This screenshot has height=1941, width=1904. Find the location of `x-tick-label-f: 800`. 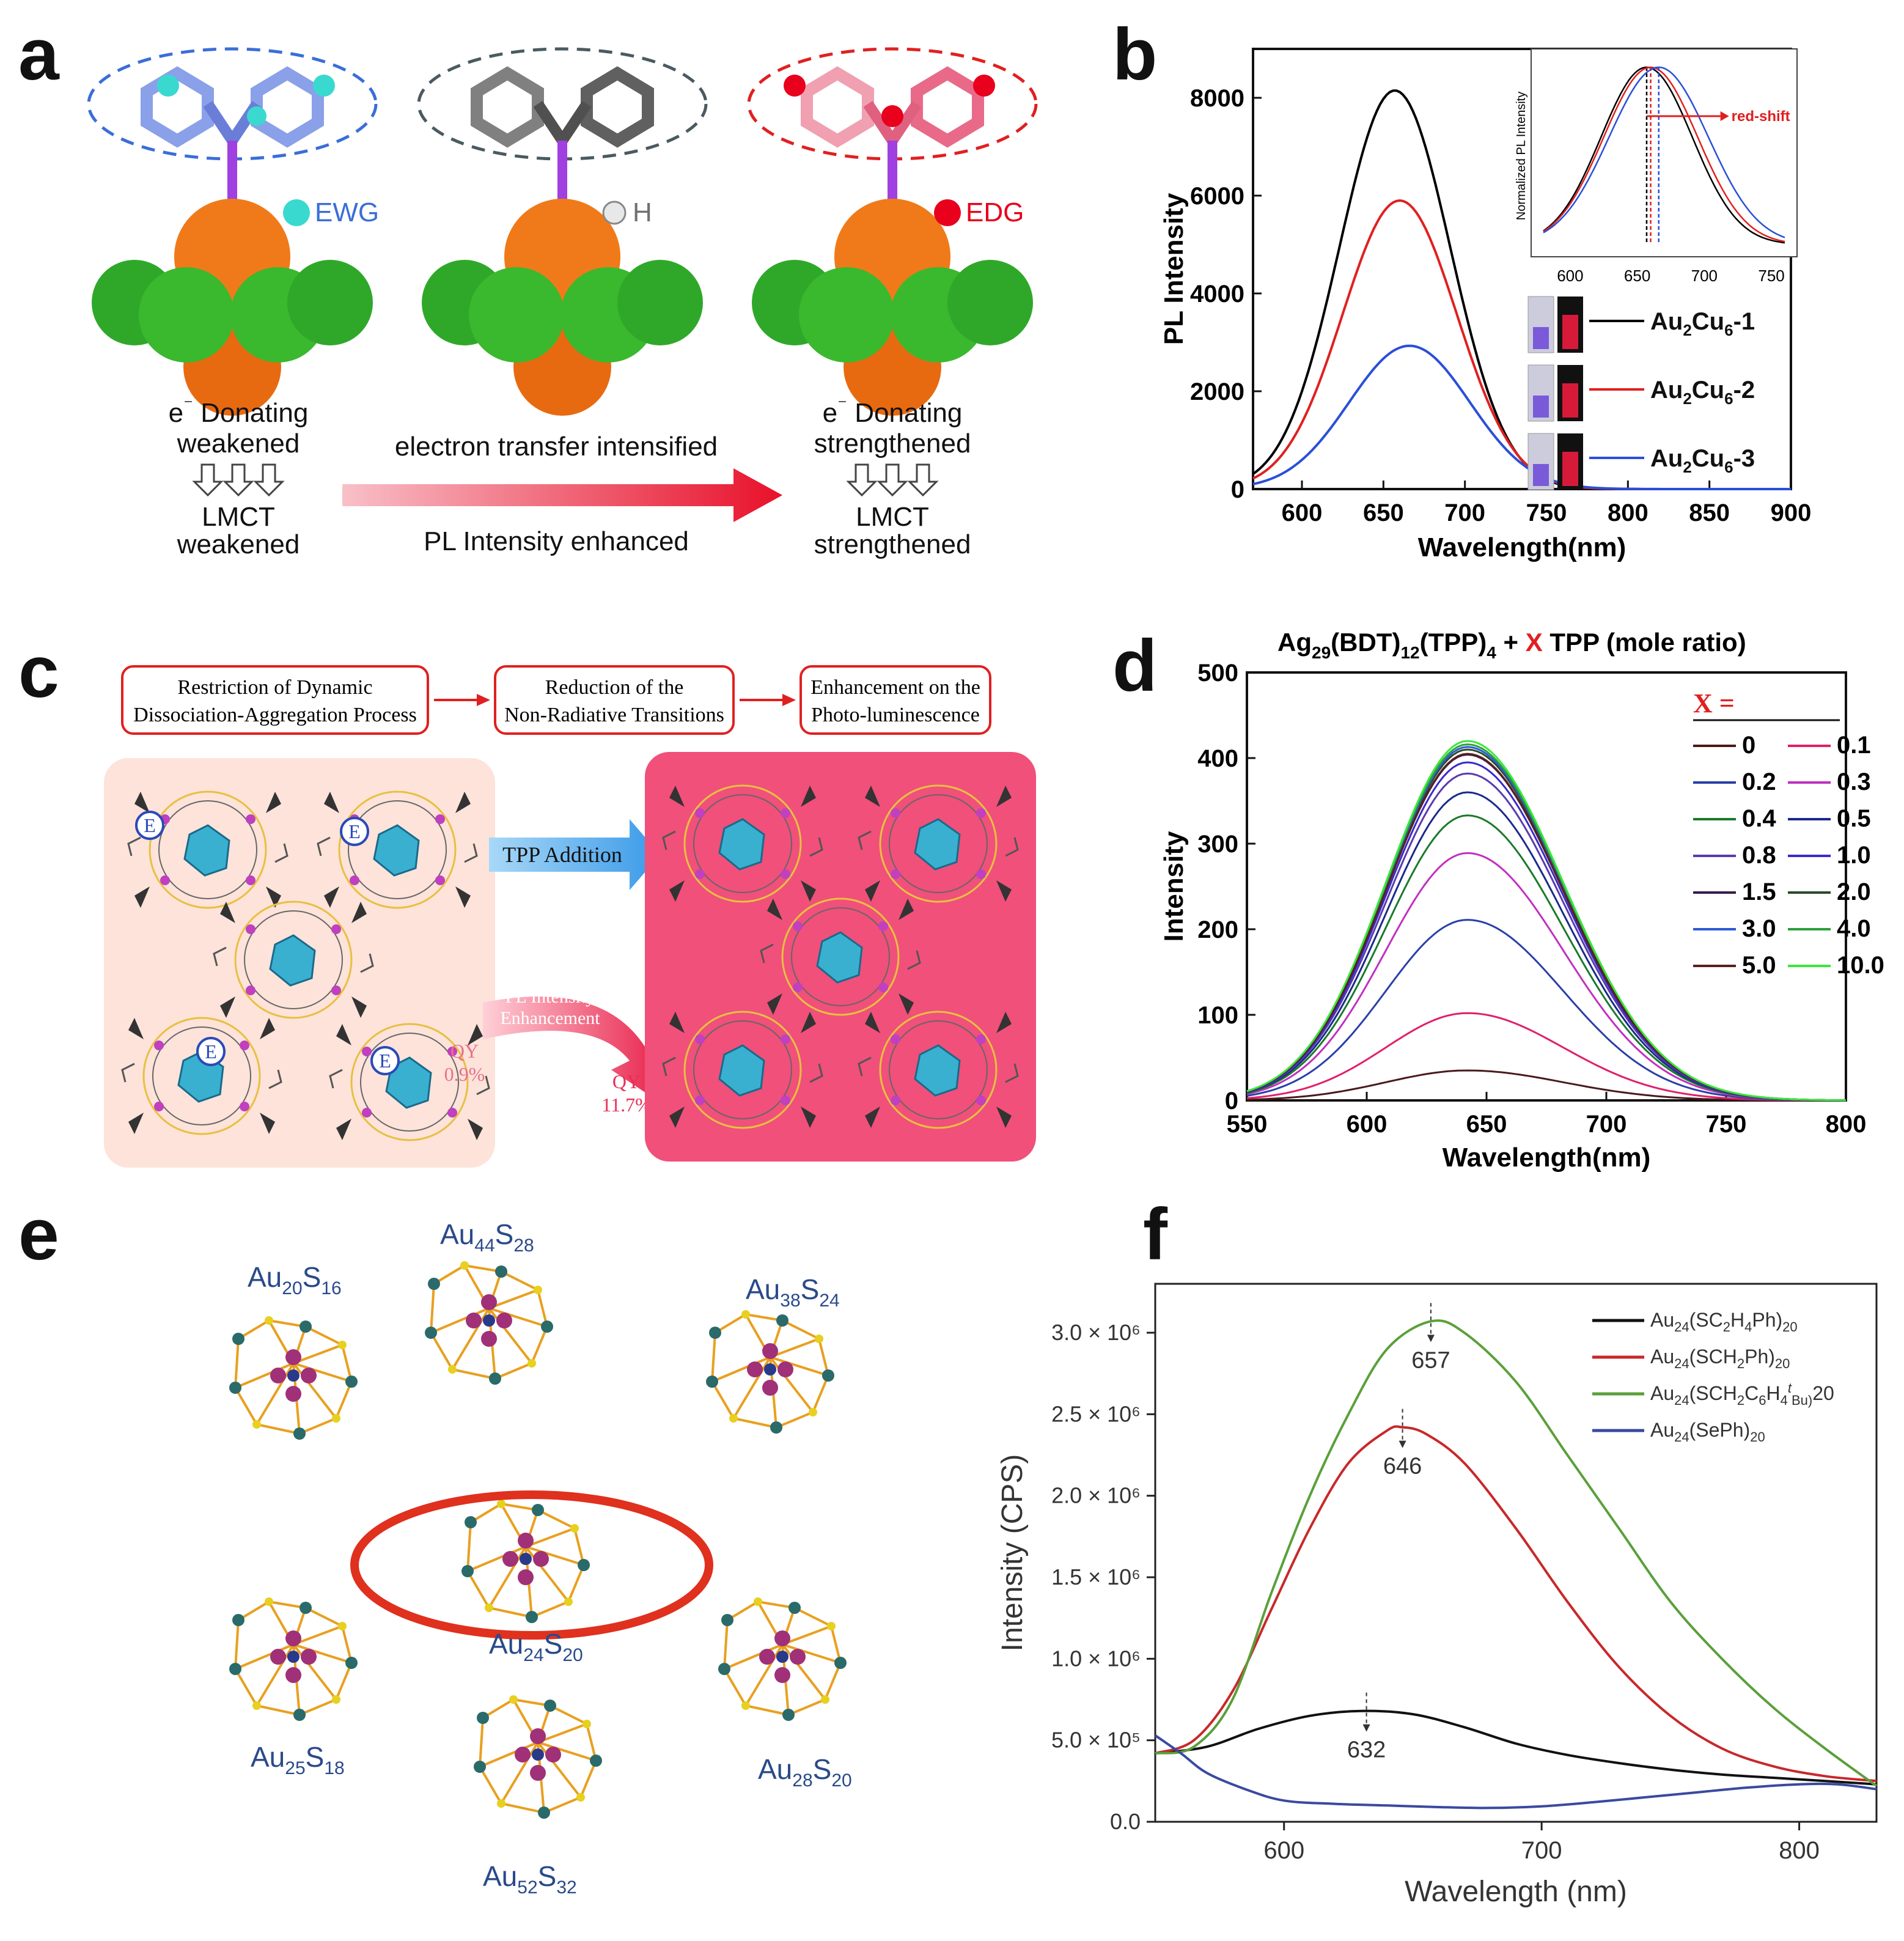

x-tick-label-f: 800 is located at coordinates (1799, 1850).